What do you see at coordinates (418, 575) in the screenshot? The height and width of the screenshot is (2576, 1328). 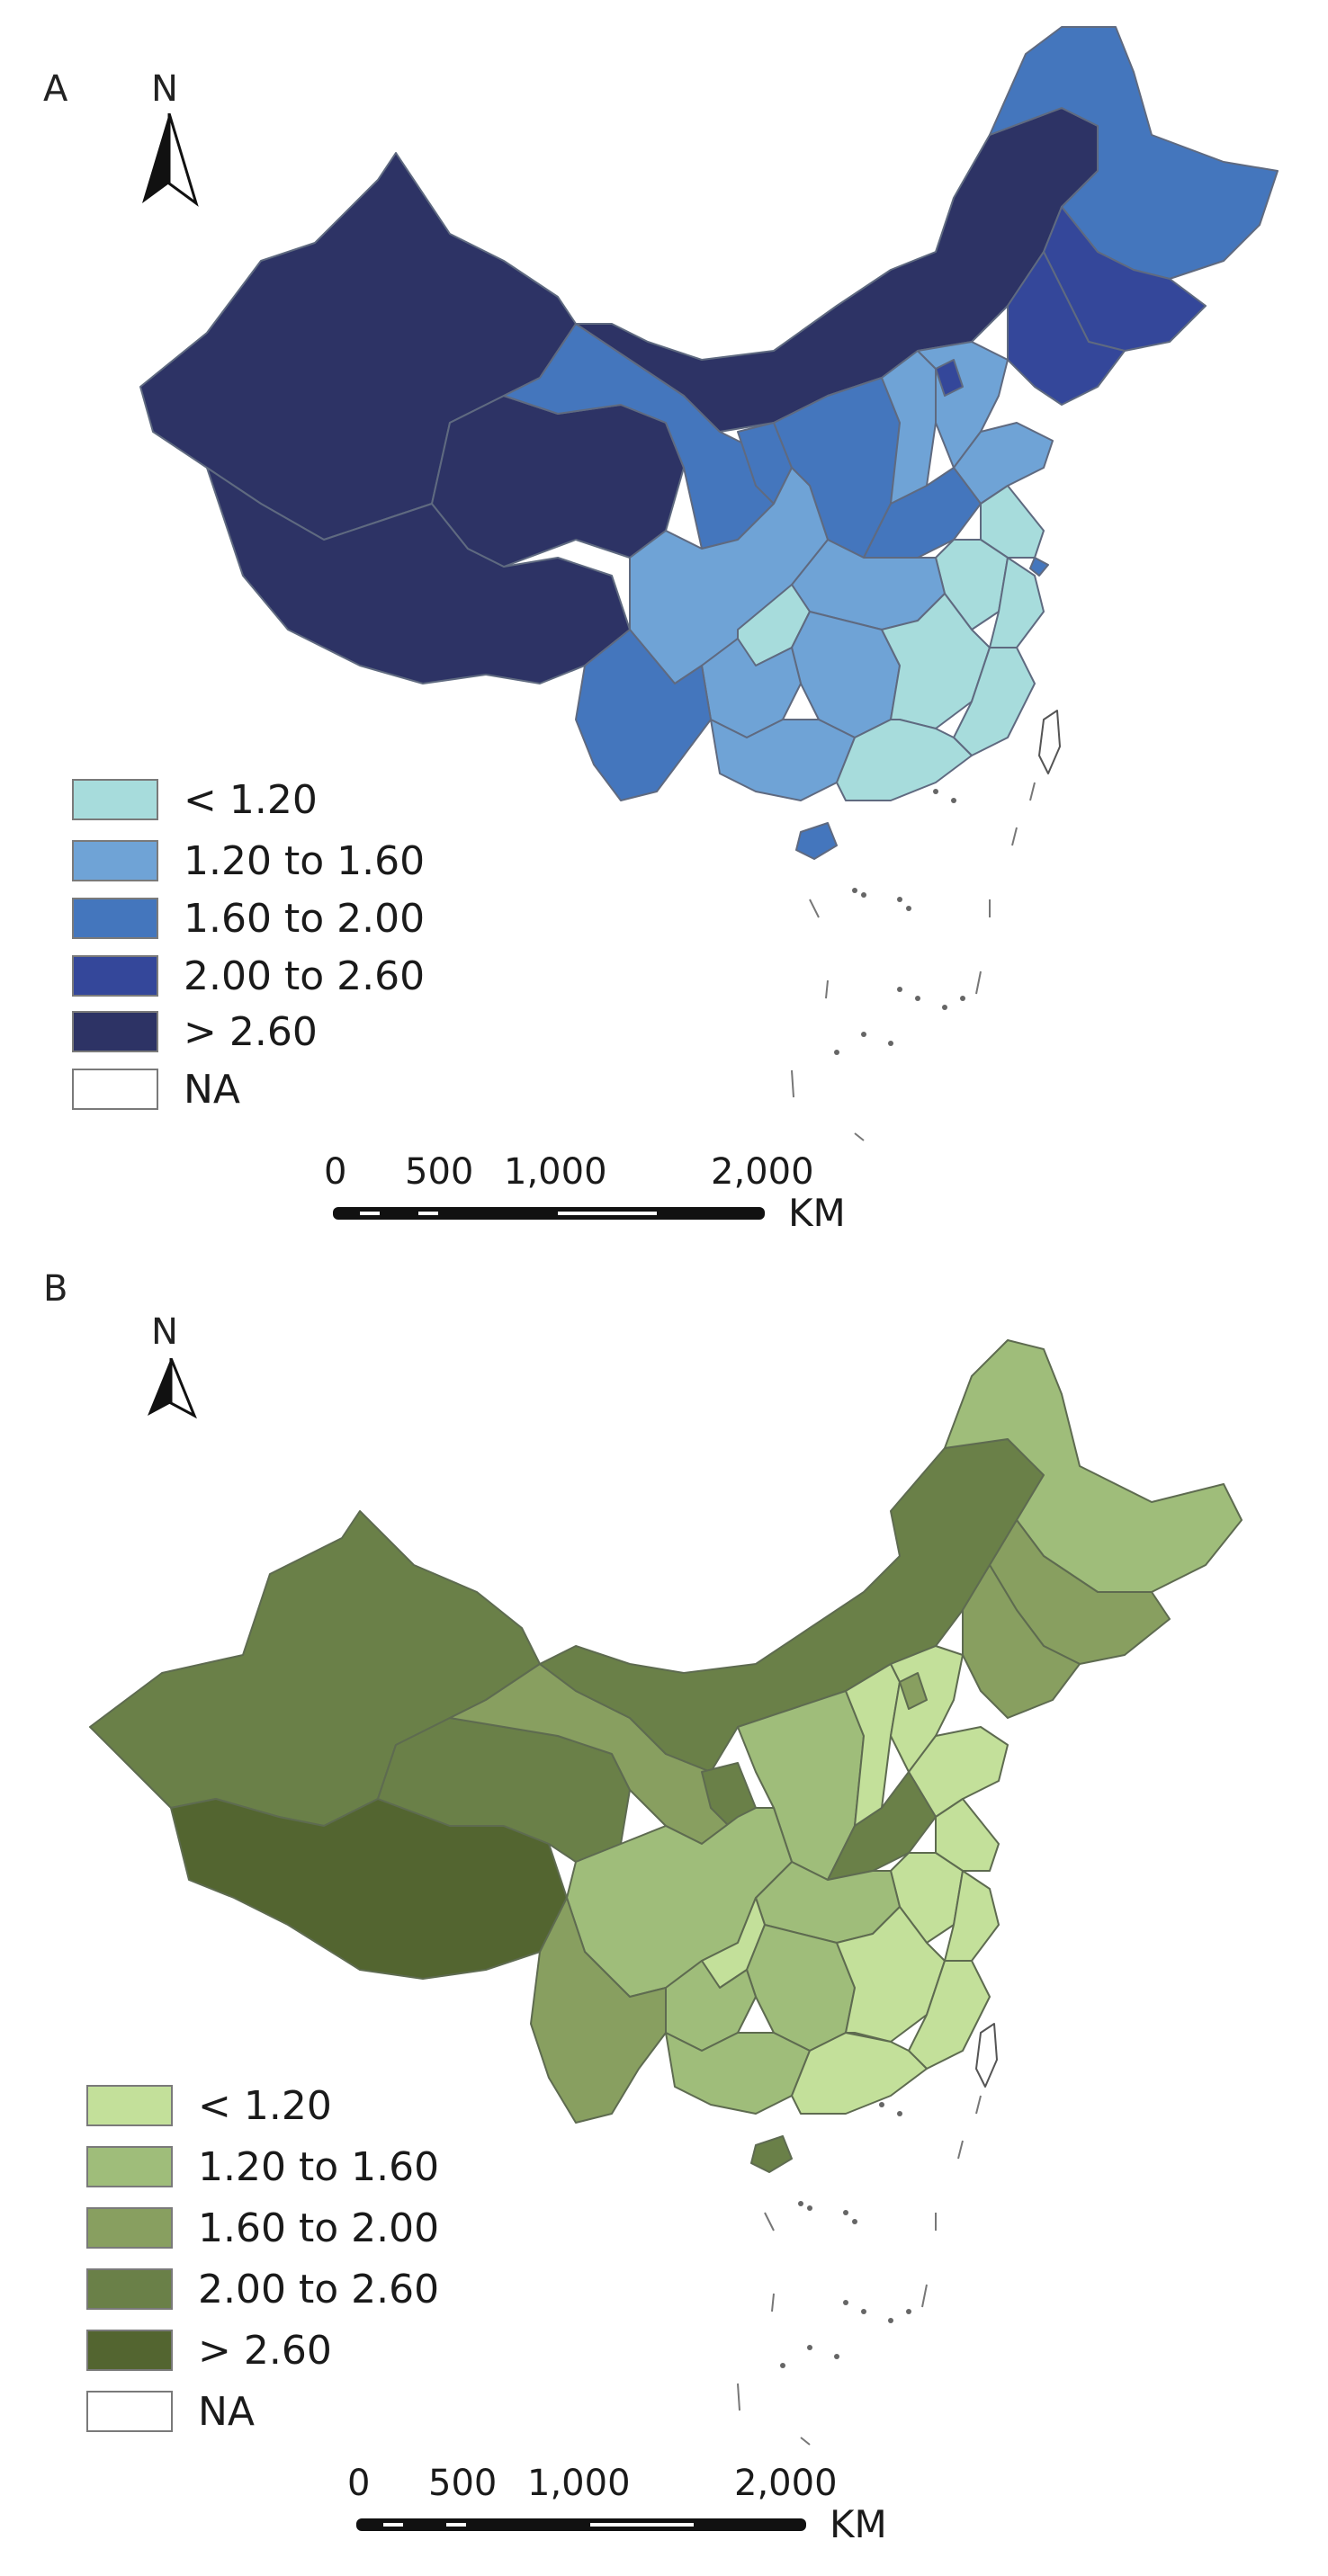 I see `region-tibet` at bounding box center [418, 575].